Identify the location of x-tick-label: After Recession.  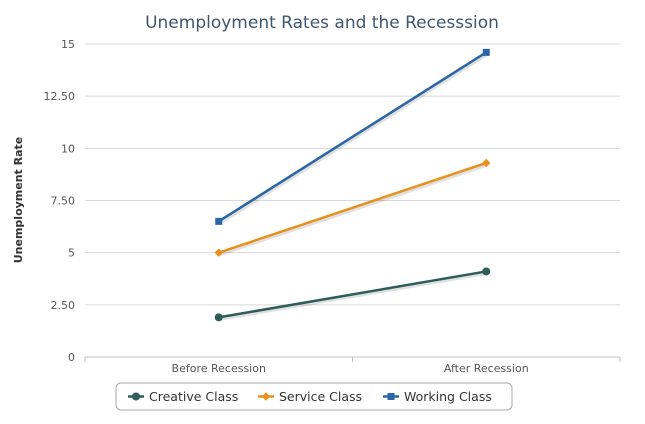
(486, 368).